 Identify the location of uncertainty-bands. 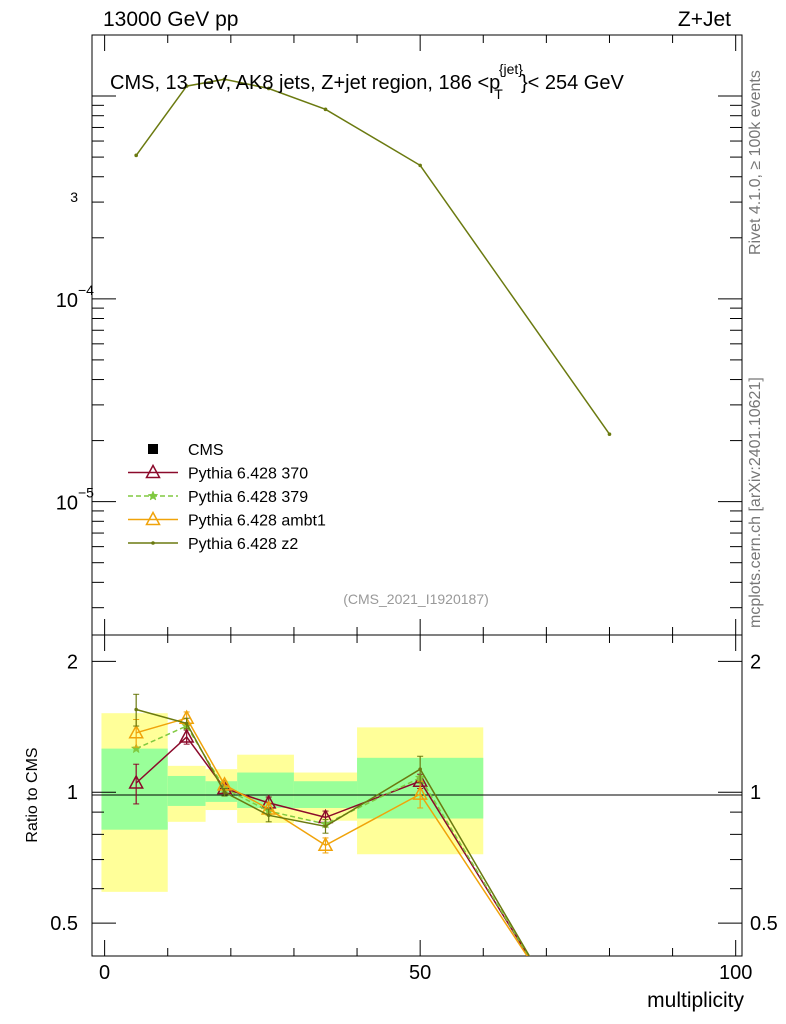
(292, 802).